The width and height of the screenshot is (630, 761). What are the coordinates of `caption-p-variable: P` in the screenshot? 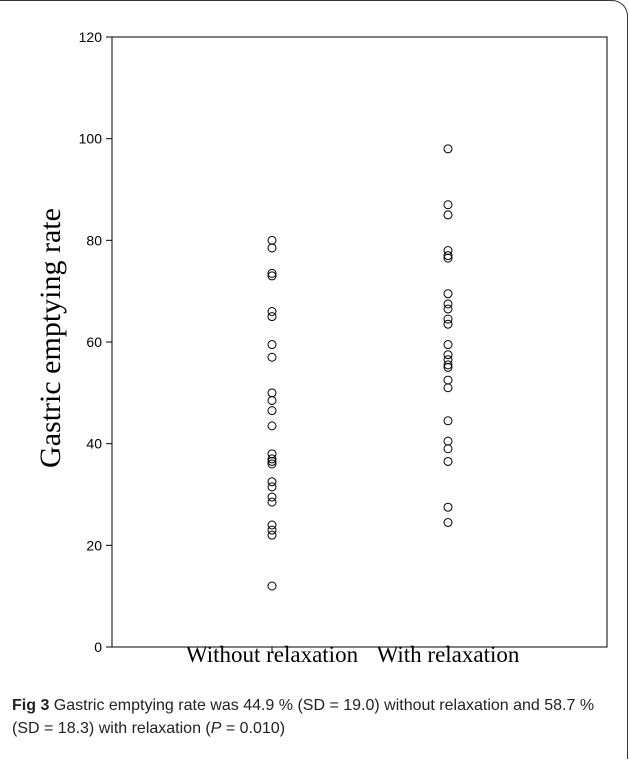 It's located at (216, 728).